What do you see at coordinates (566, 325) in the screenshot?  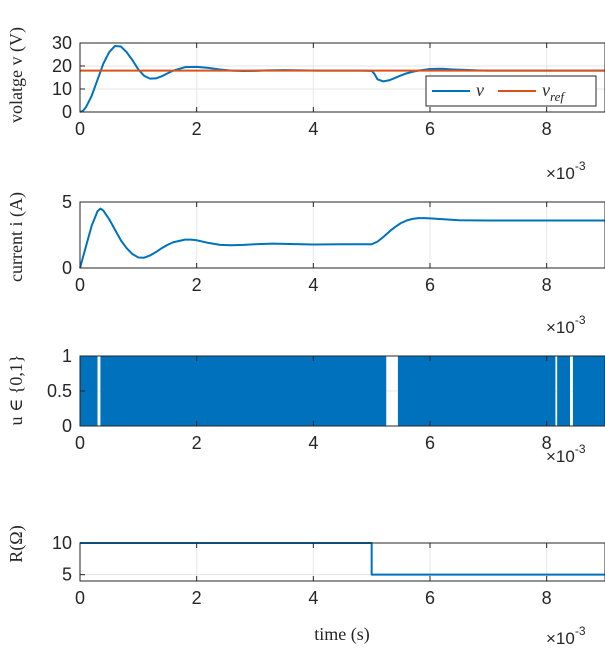 I see `current-x-exponent: ×10⁻³` at bounding box center [566, 325].